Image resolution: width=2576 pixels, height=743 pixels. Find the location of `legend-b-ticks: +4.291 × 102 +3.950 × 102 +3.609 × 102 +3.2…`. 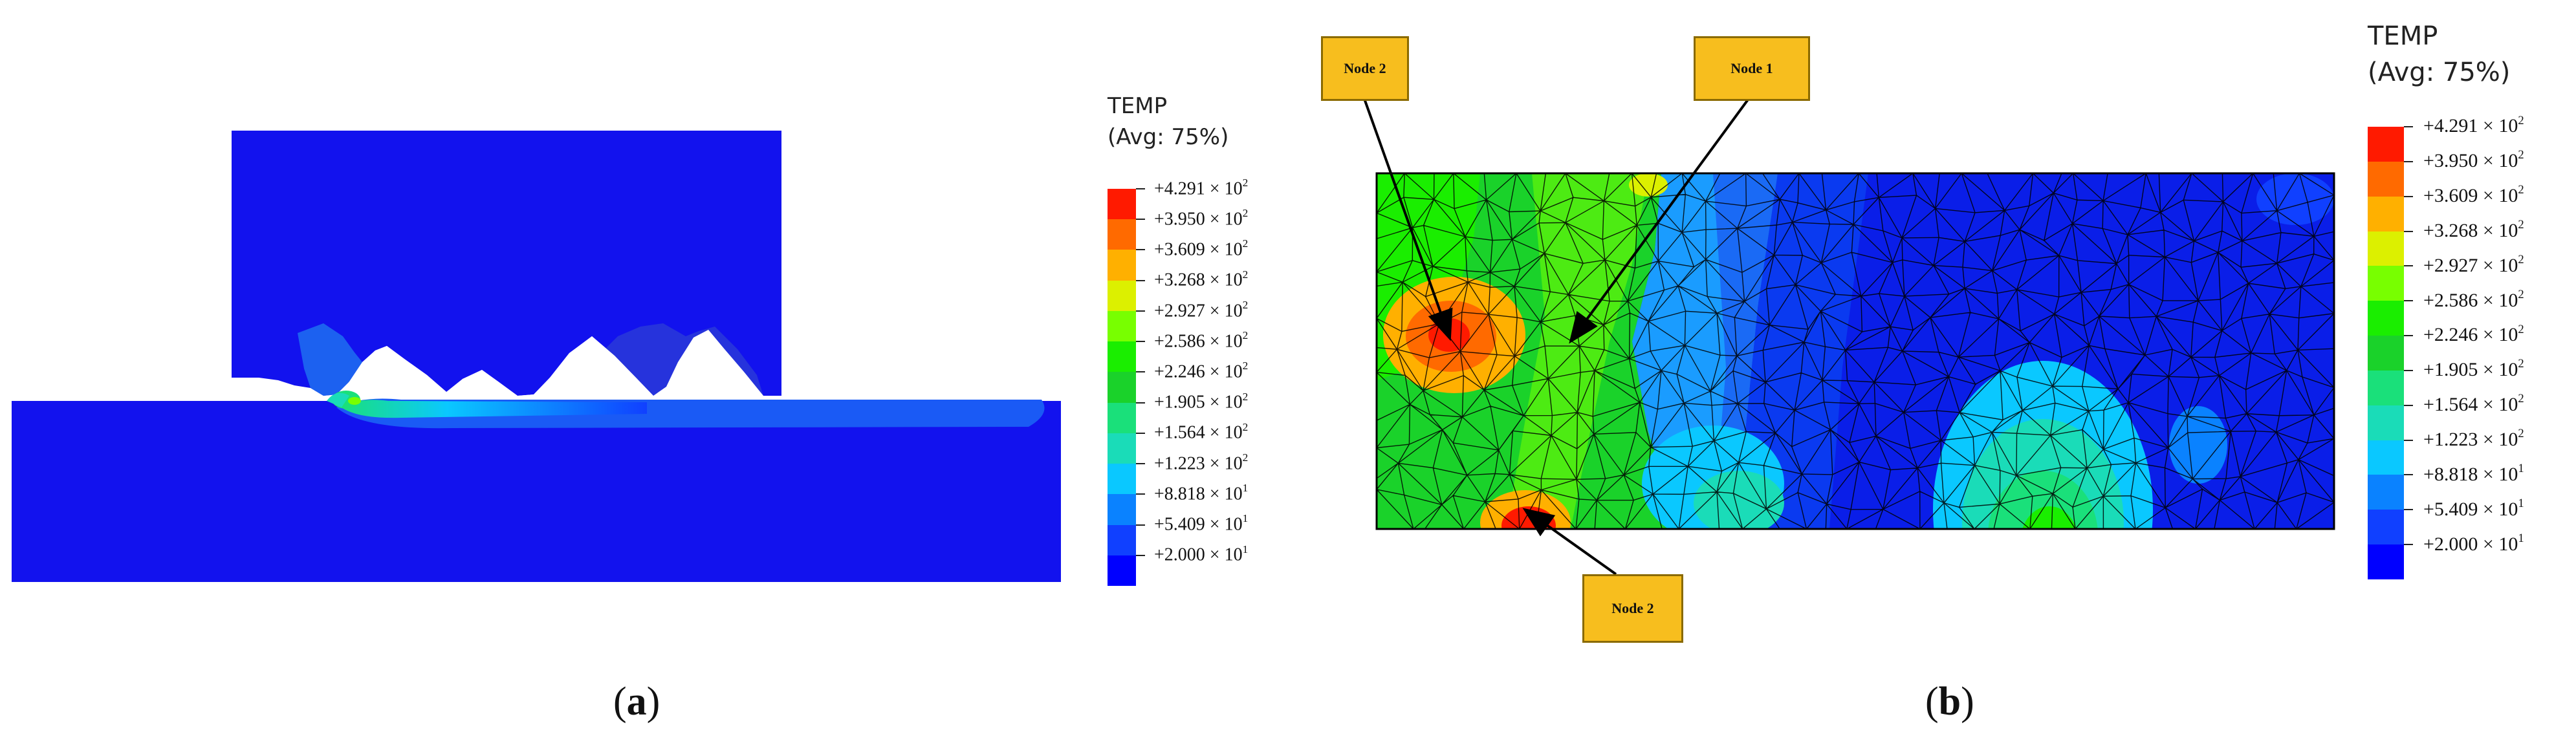

legend-b-ticks: +4.291 × 102 +3.950 × 102 +3.609 × 102 +3.2… is located at coordinates (2472, 311).